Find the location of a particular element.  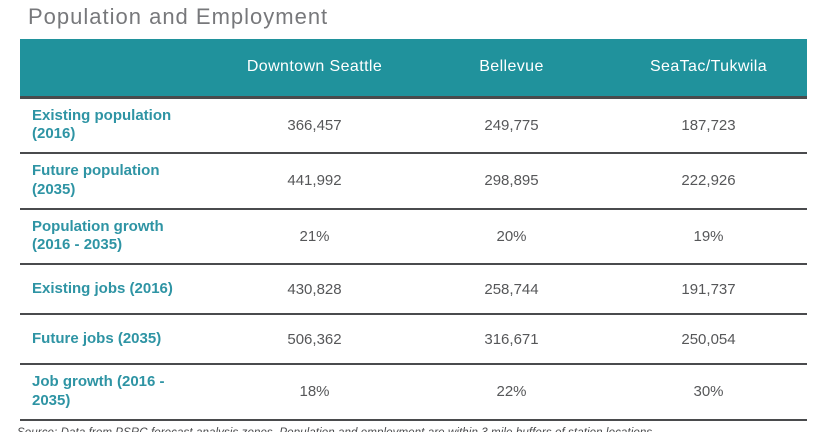

cell-value: 441,992 is located at coordinates (314, 180).